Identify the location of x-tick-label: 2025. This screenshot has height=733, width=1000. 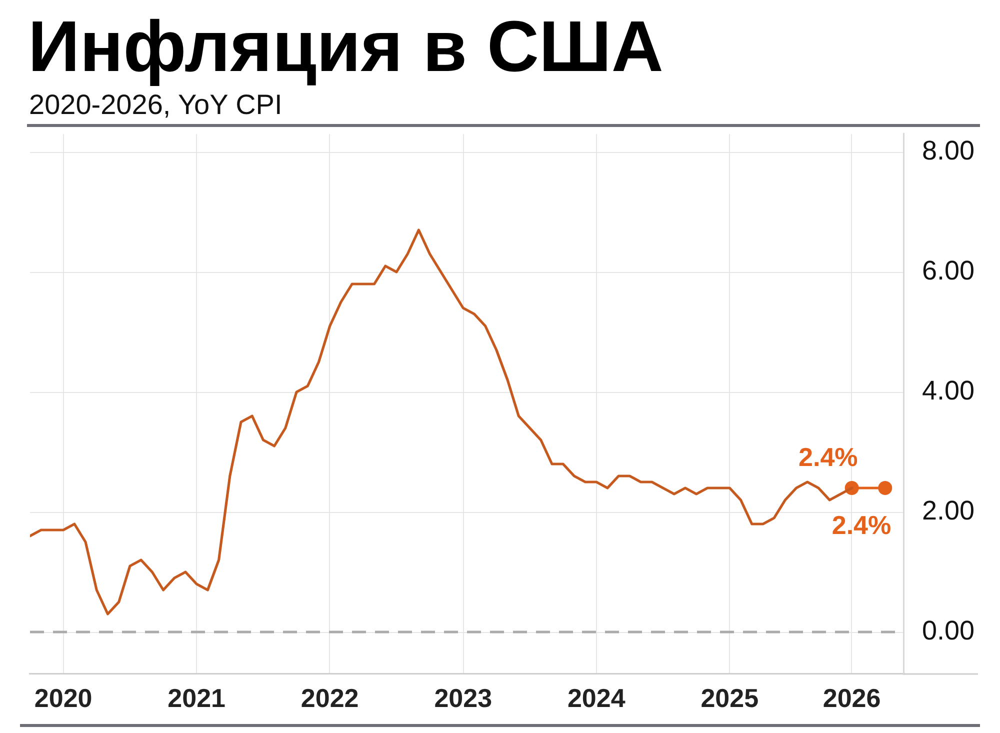
(729, 697).